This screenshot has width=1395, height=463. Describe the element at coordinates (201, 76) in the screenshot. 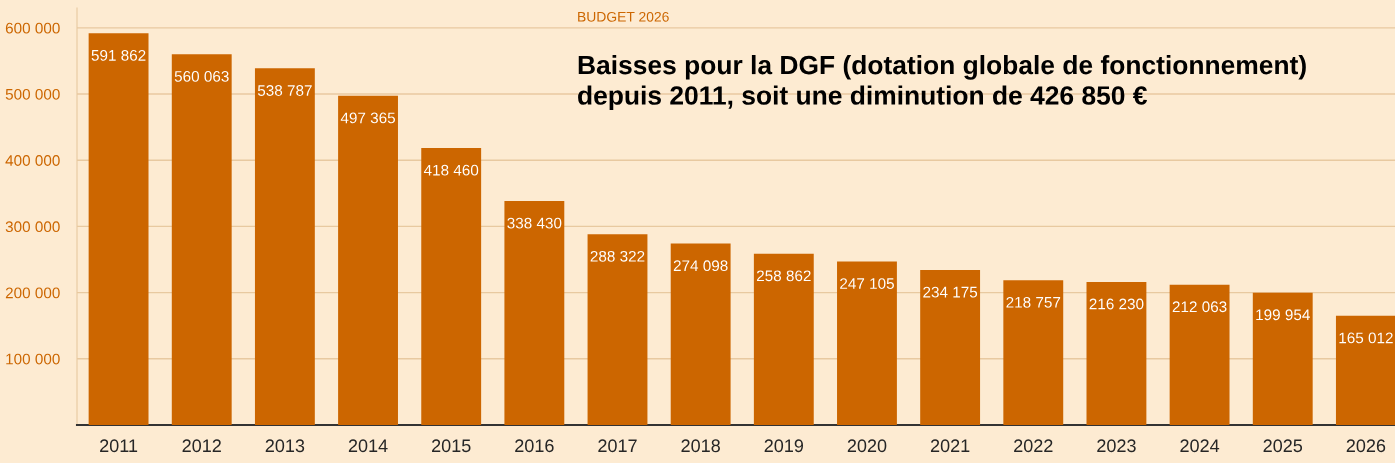

I see `data-label: 560 063` at that location.